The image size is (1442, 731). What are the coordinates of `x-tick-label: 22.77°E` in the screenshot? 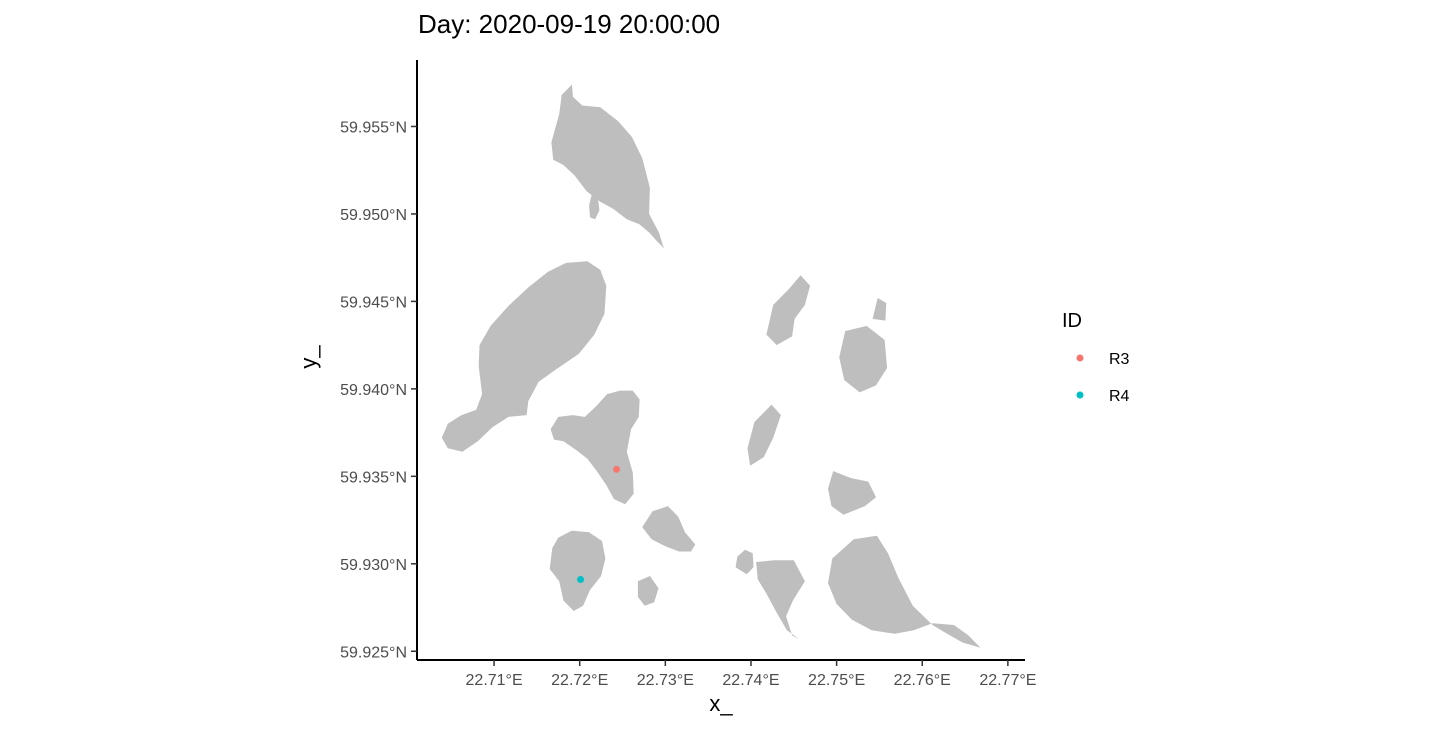 It's located at (1007, 680).